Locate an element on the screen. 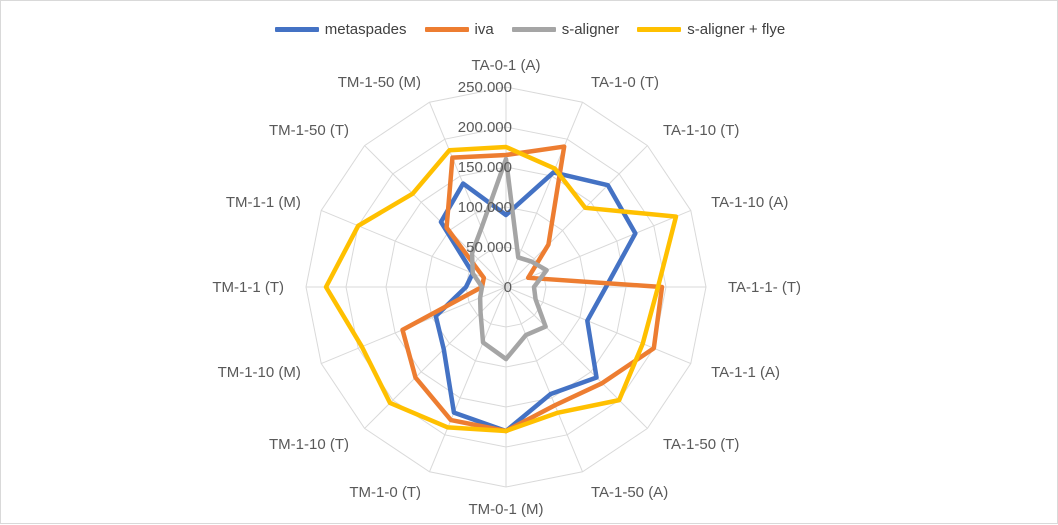  legend-item-s-aligner: s-aligner is located at coordinates (565, 29).